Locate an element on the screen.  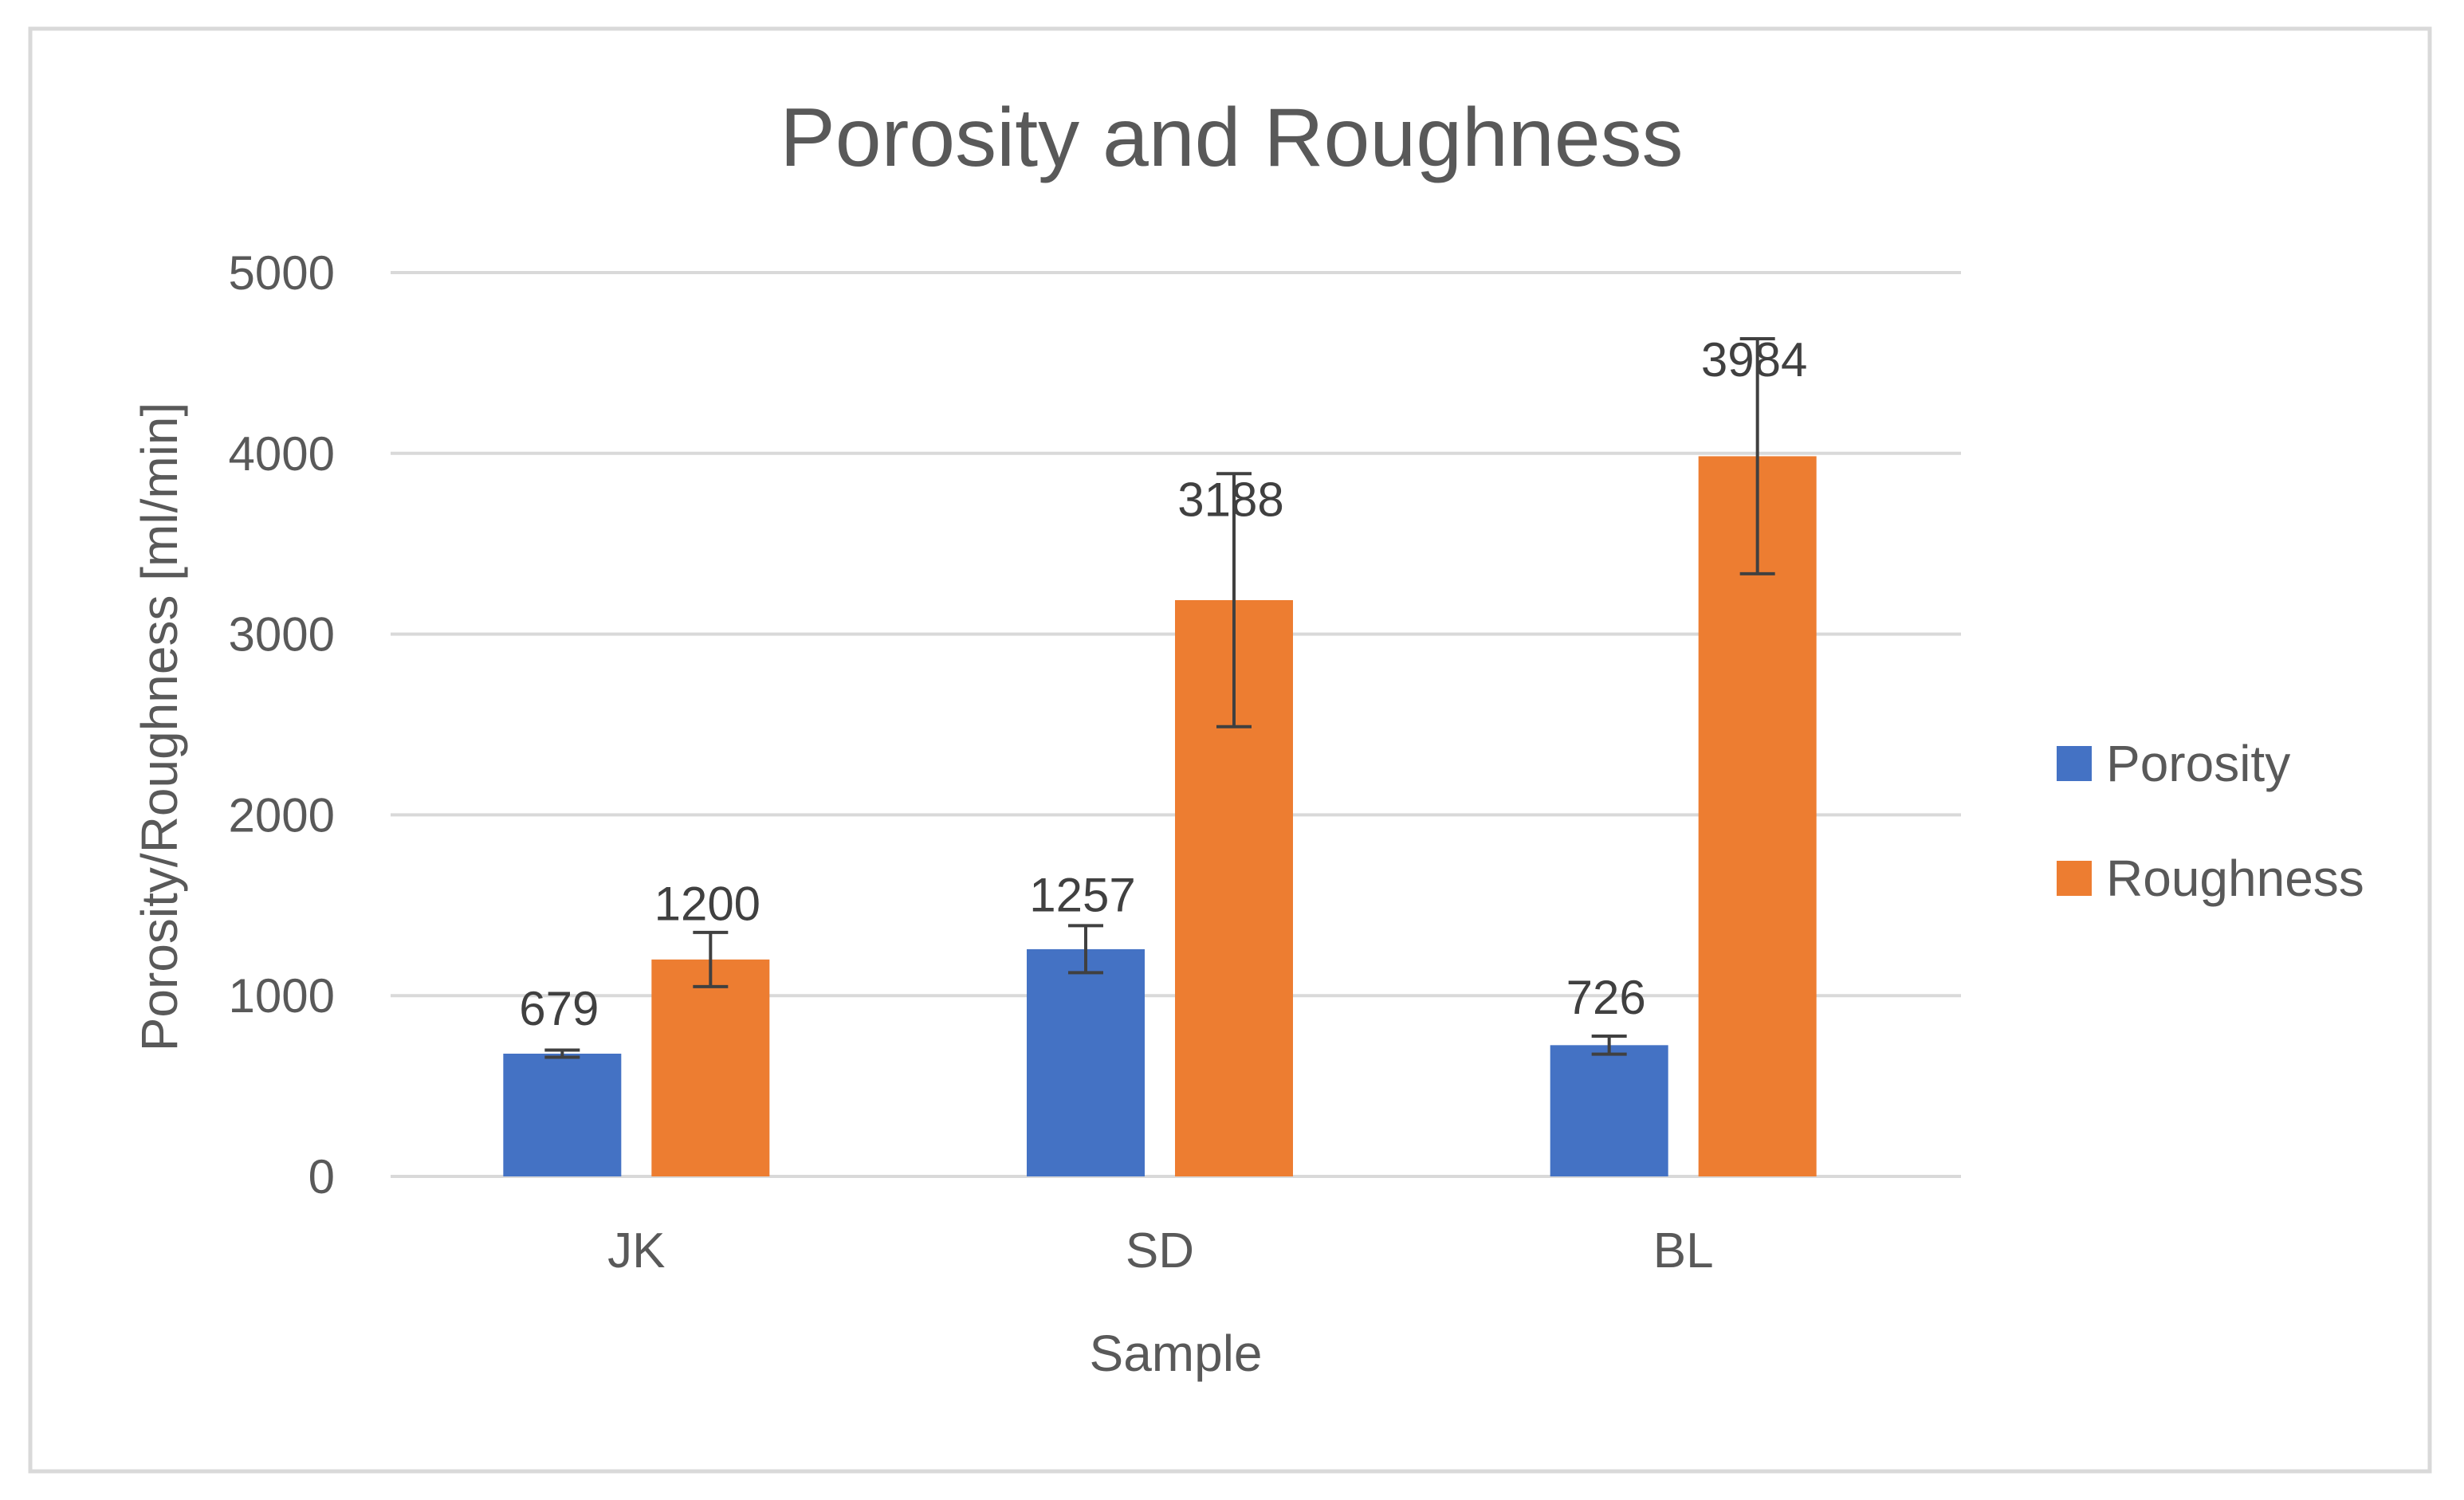
y-tick-label: 5000 is located at coordinates (282, 273).